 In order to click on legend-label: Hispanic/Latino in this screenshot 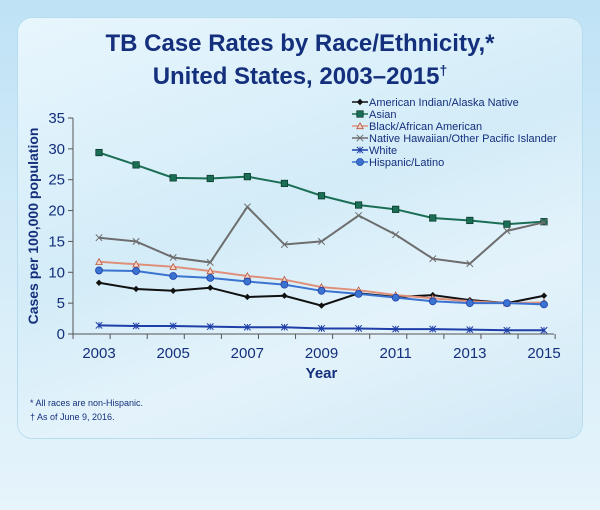, I will do `click(406, 163)`.